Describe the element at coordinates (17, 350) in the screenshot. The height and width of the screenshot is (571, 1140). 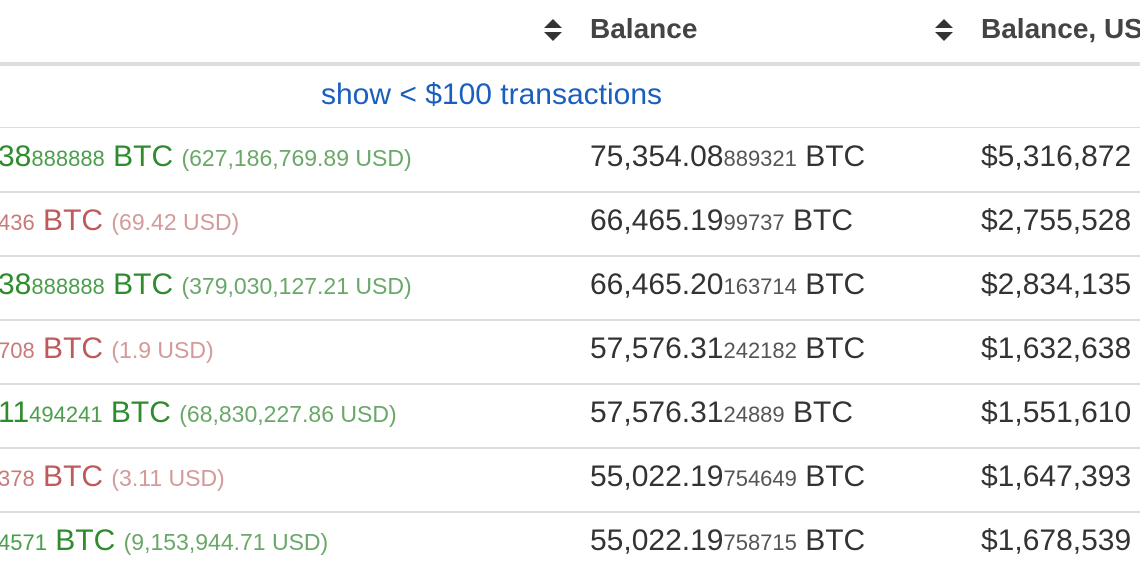
I see `transaction-amount-fraction: 708` at that location.